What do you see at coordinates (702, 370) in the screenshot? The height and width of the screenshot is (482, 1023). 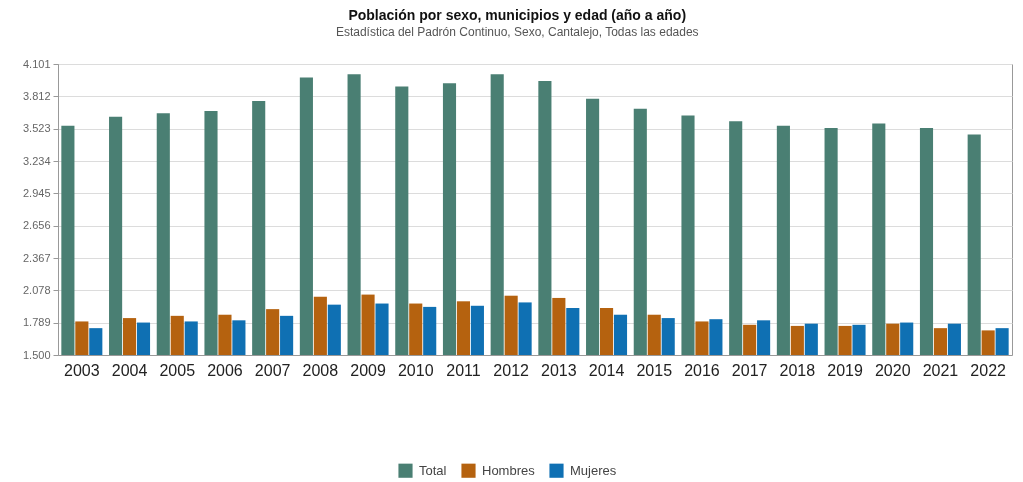 I see `x-tick-label: 2016` at bounding box center [702, 370].